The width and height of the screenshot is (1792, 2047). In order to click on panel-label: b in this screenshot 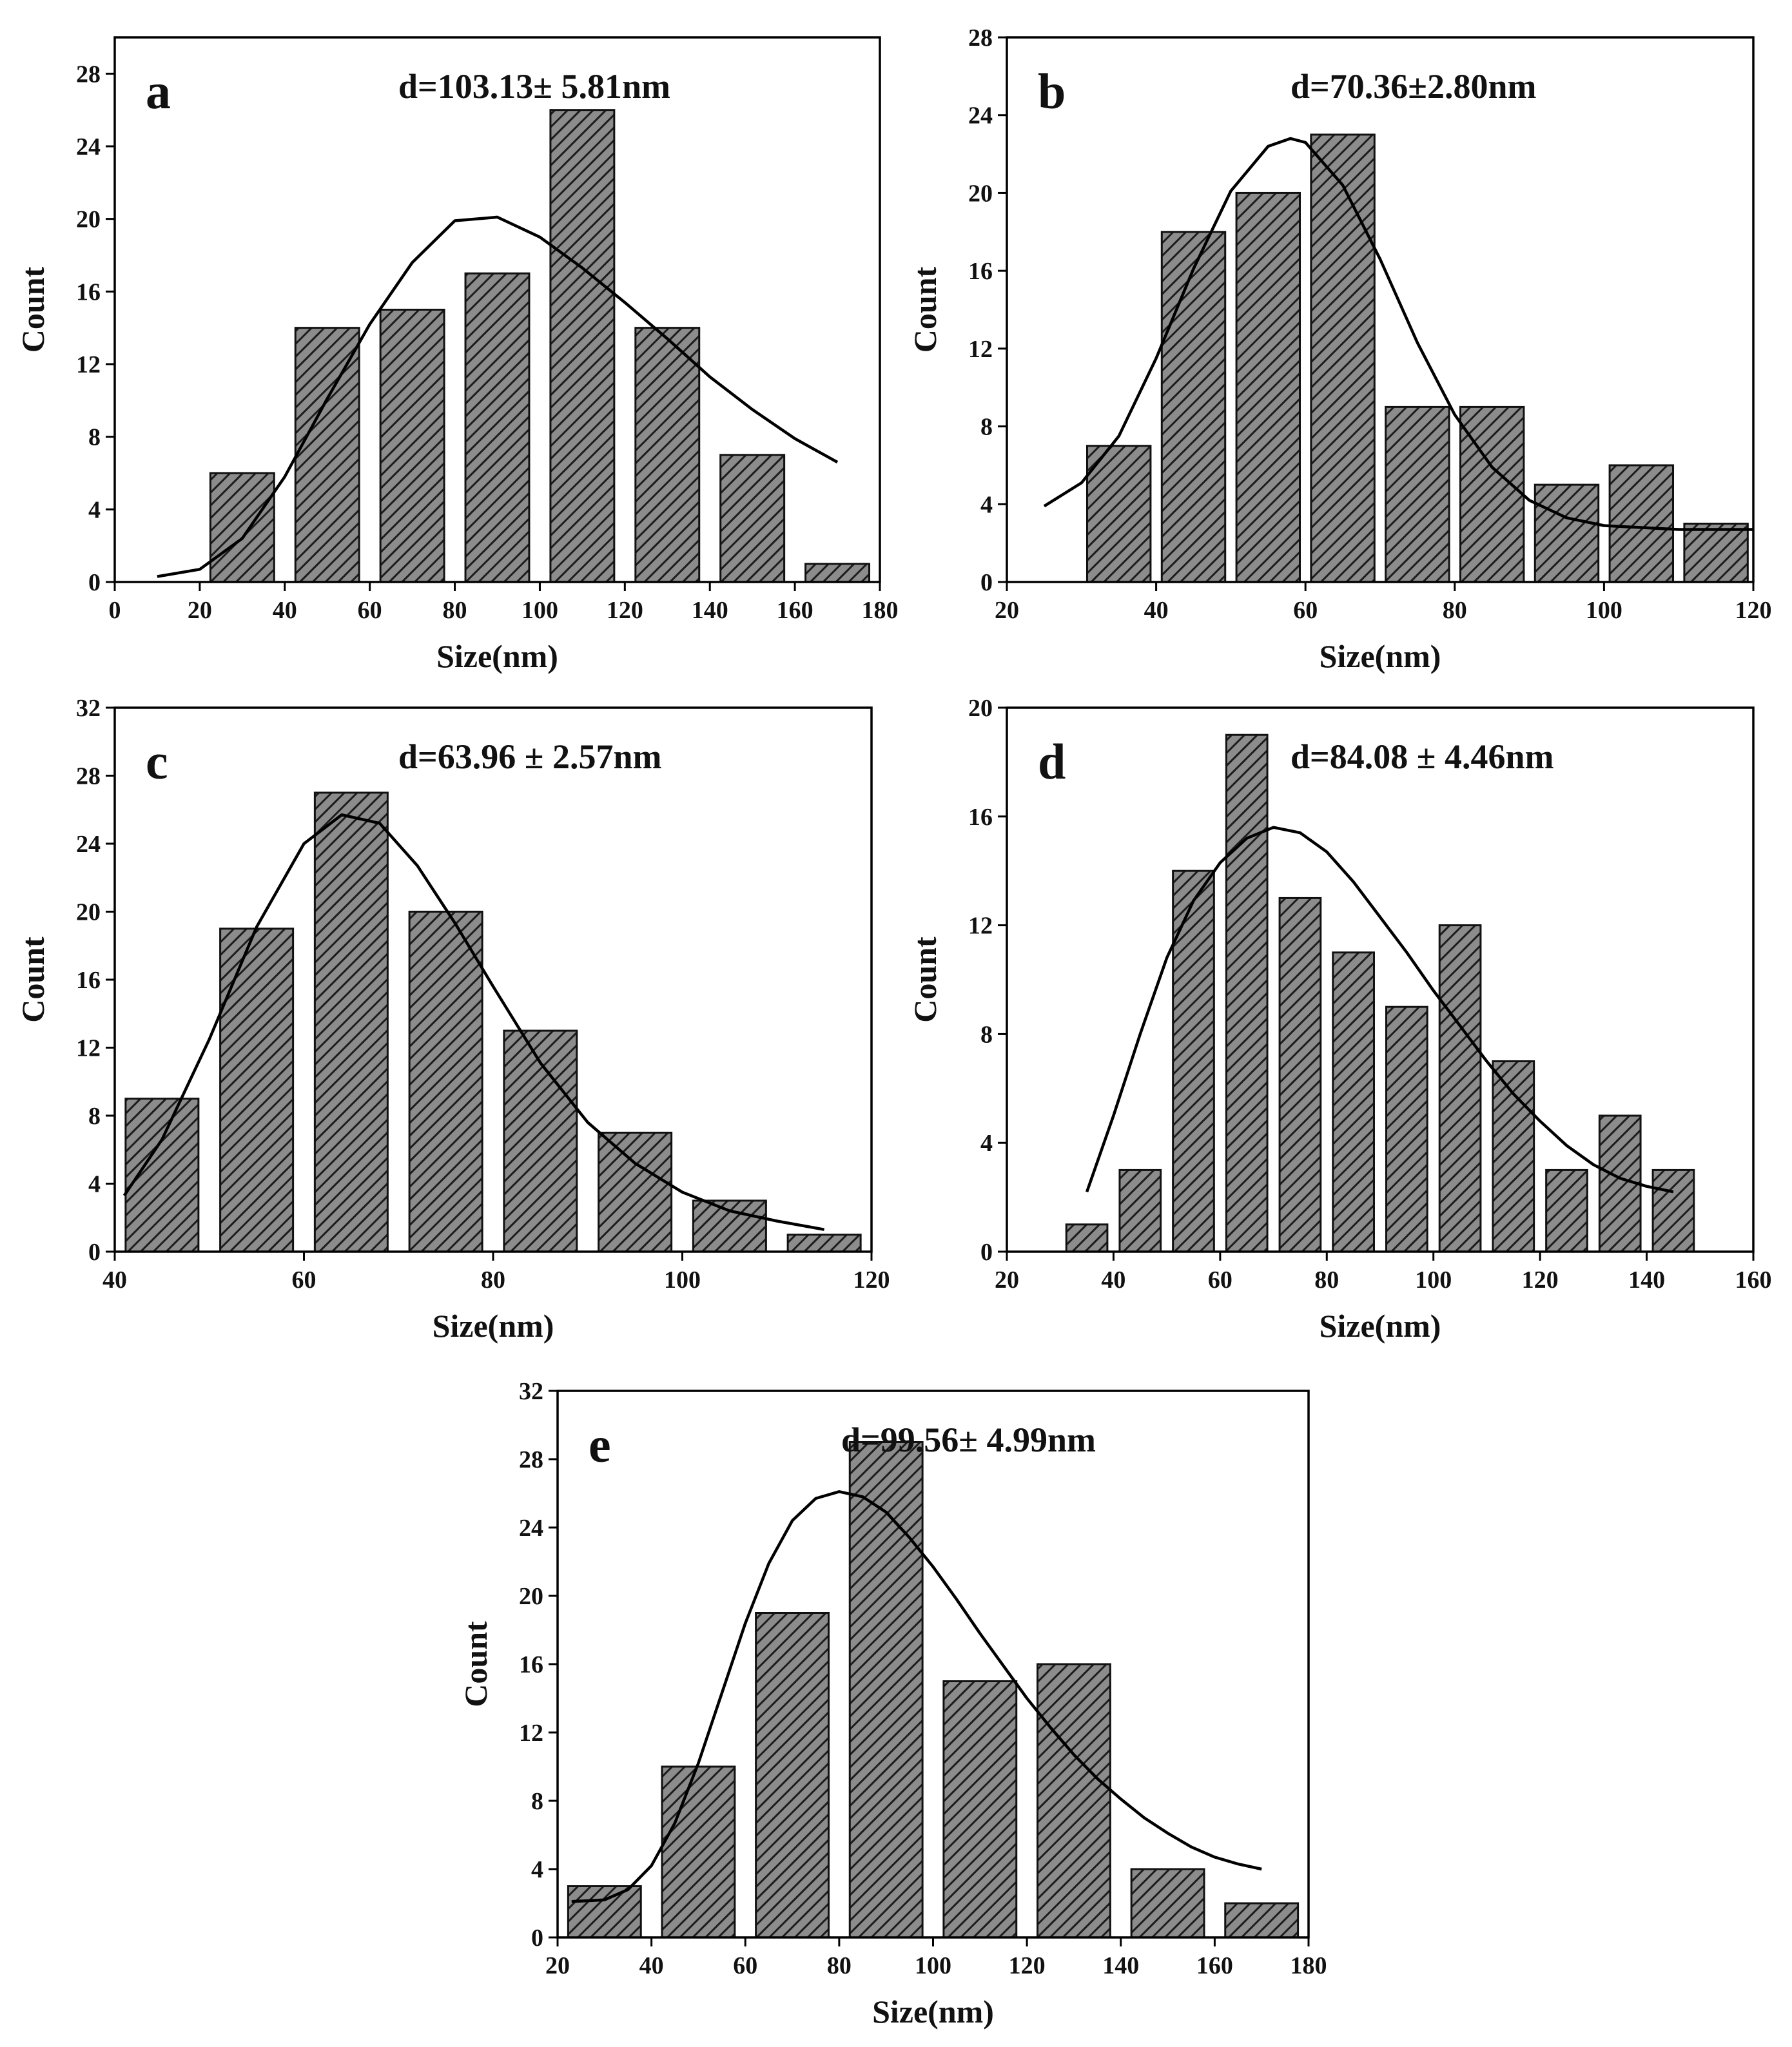, I will do `click(1052, 91)`.